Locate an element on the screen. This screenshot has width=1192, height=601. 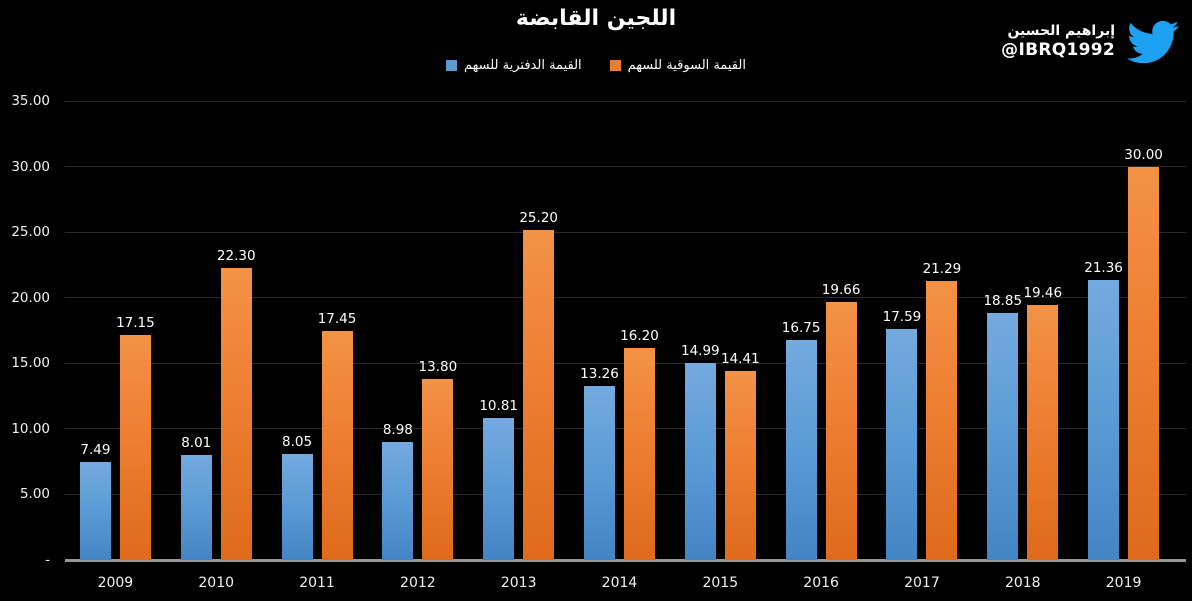
bar-value-label: 25.20 is located at coordinates (538, 217).